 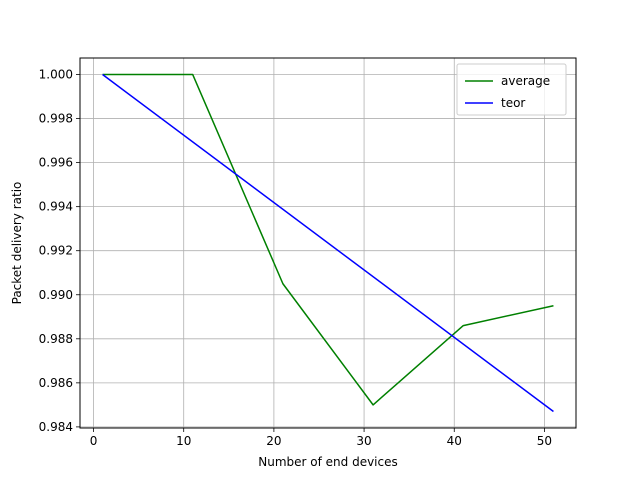 I want to click on x-tick-label: 0, so click(x=94, y=441).